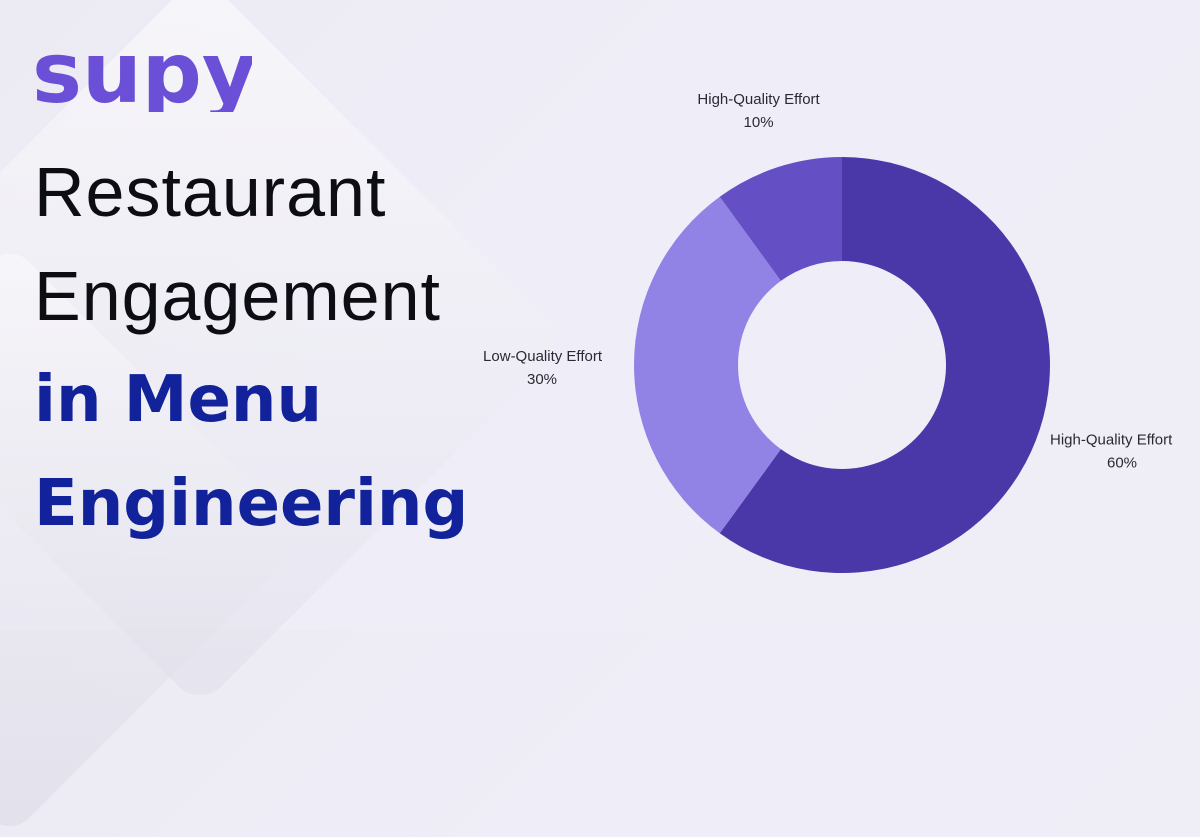 The height and width of the screenshot is (837, 1200). What do you see at coordinates (210, 192) in the screenshot?
I see `headline-line-1: Restaurant` at bounding box center [210, 192].